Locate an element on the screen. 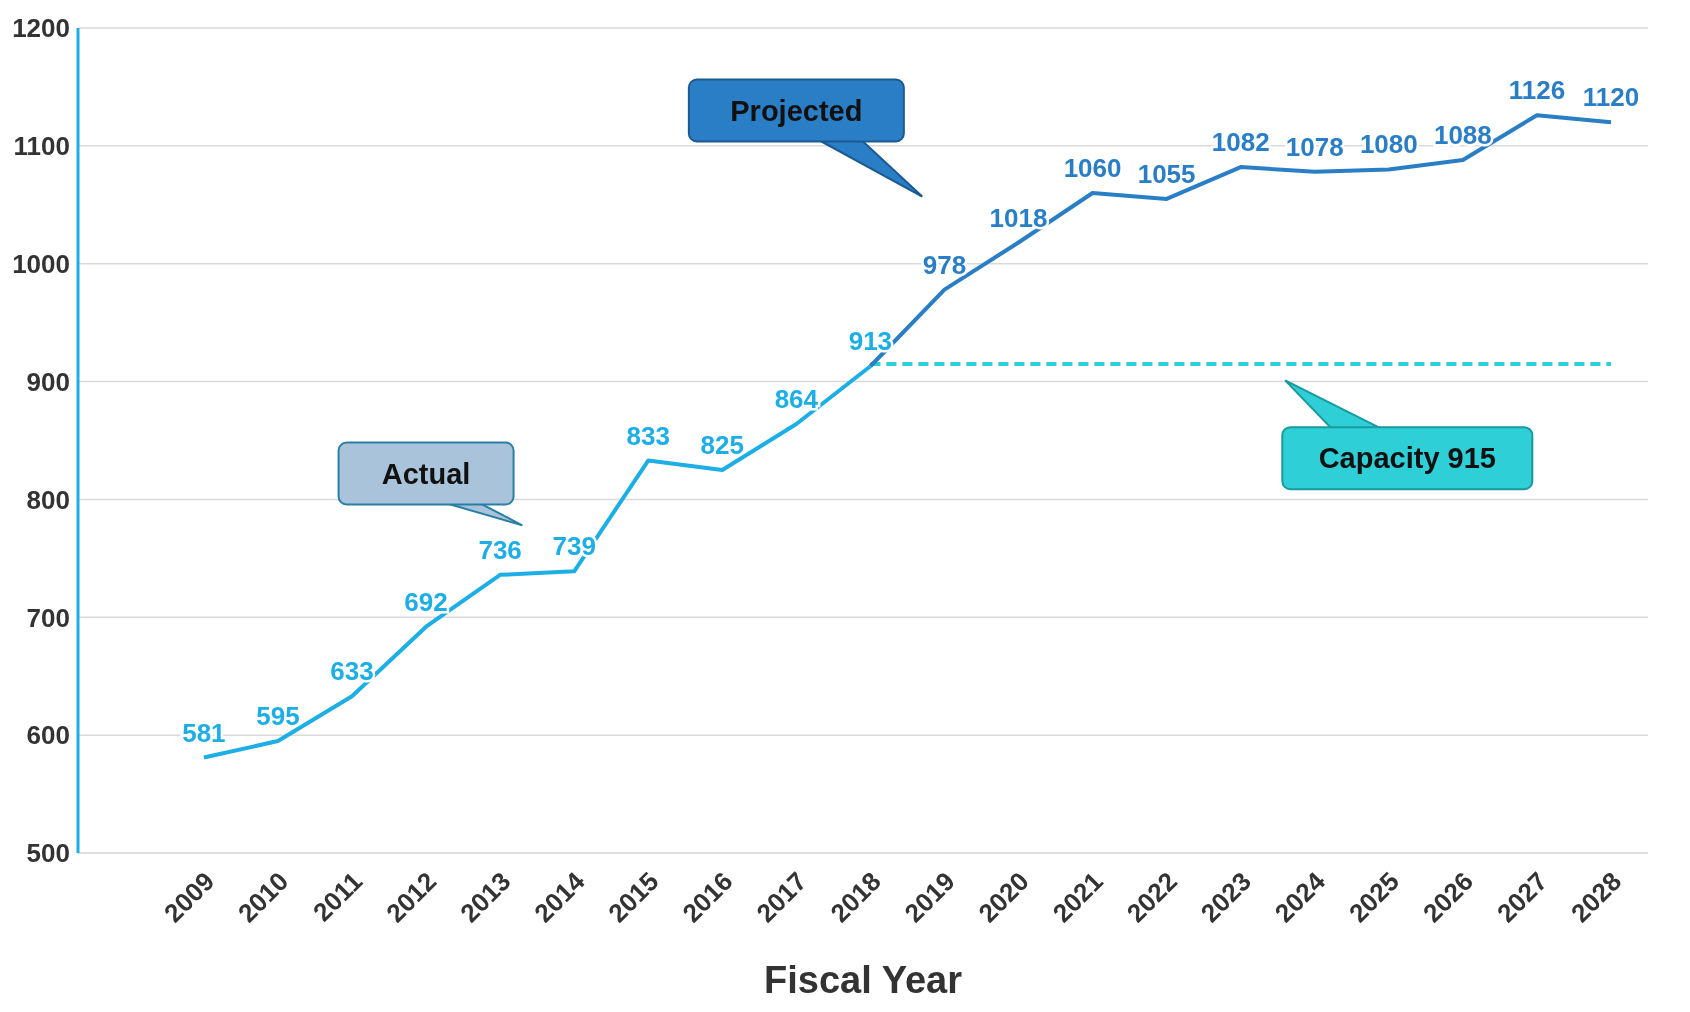 This screenshot has width=1690, height=1012. data-label: 1078 is located at coordinates (1314, 146).